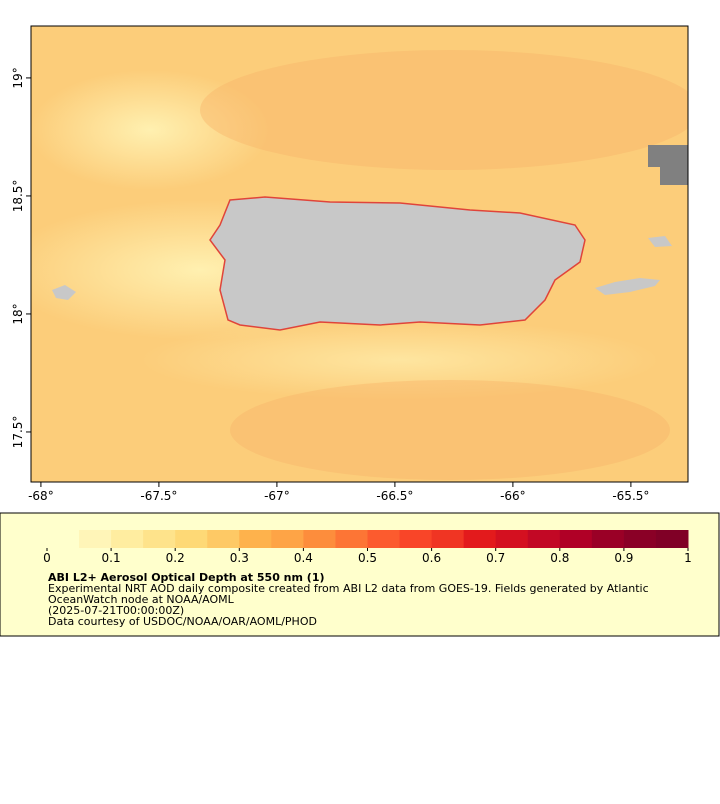 This screenshot has width=720, height=804. I want to click on x-tick-label: -68°, so click(41, 496).